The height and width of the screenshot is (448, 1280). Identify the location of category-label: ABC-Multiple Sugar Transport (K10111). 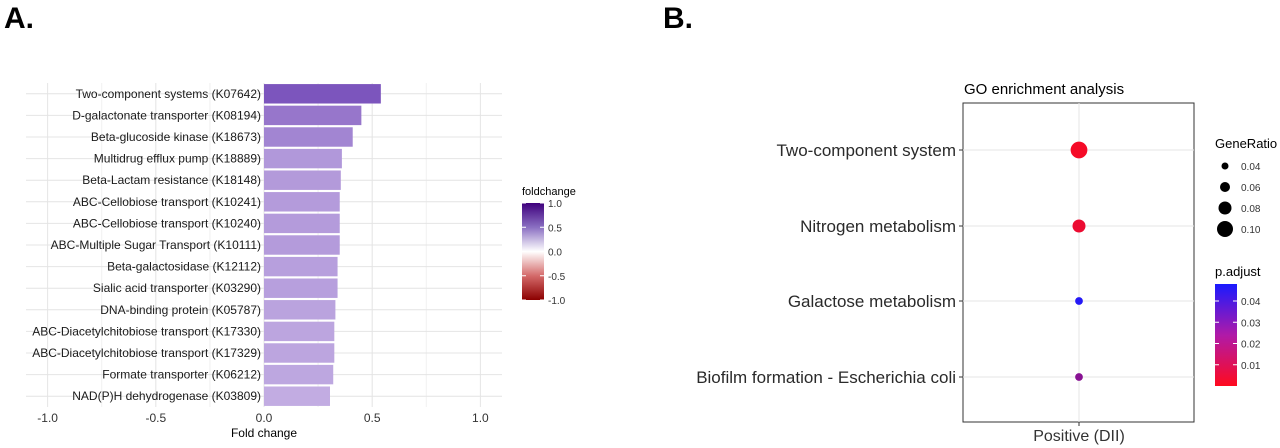
(156, 245).